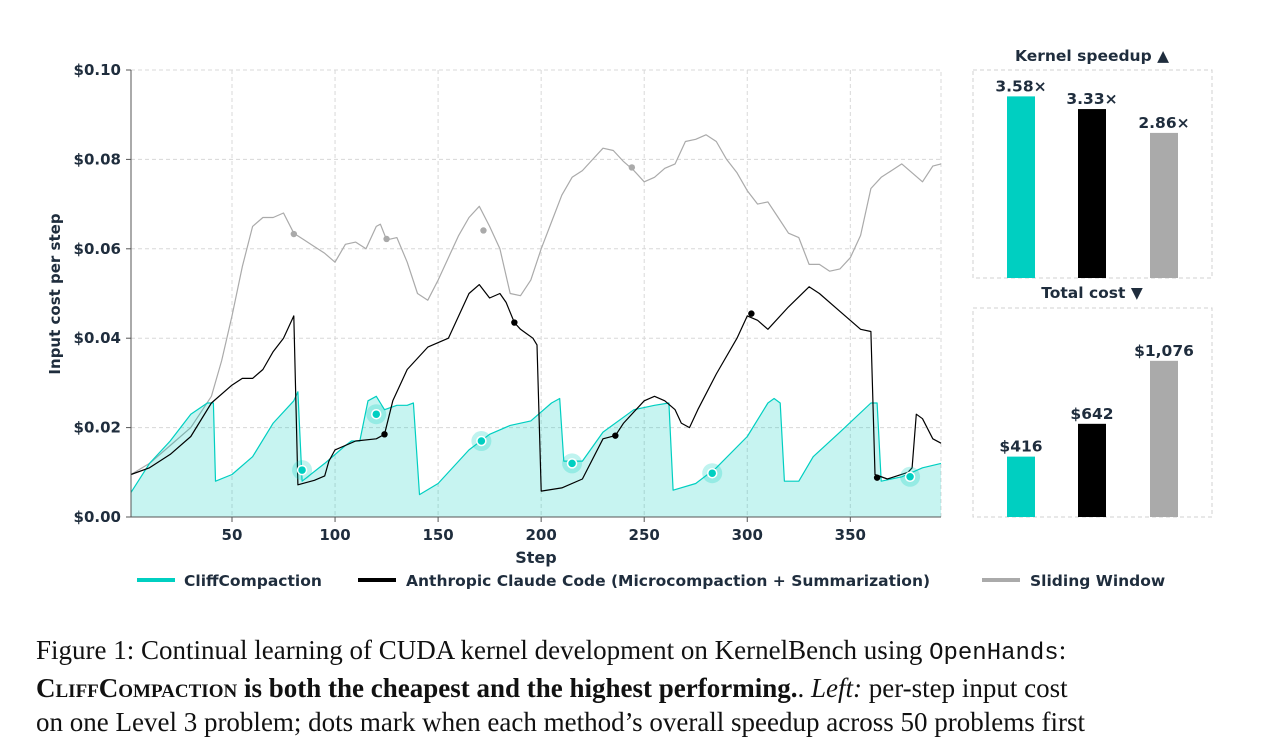 The image size is (1265, 739). Describe the element at coordinates (964, 688) in the screenshot. I see `caption-line-2-rest: per-step input cost` at that location.